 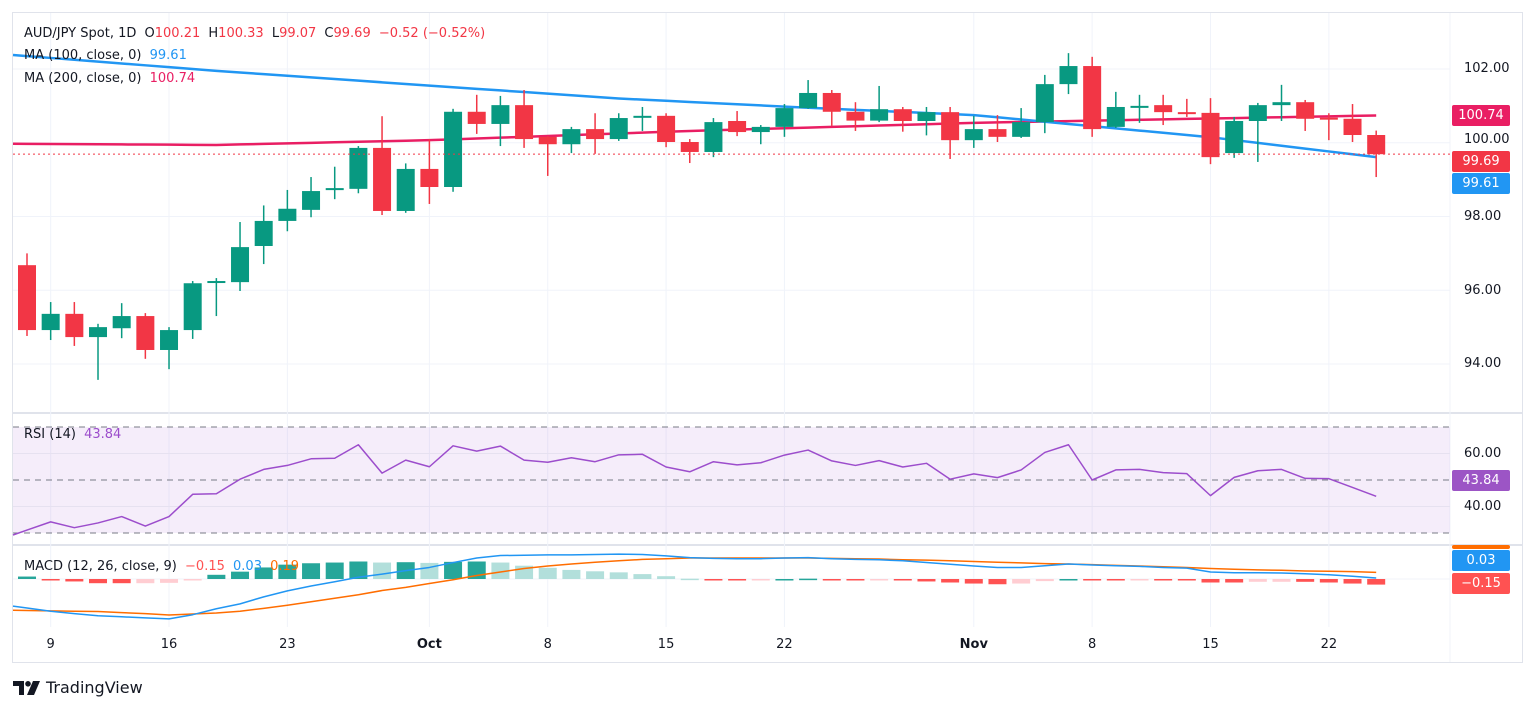 What do you see at coordinates (78, 687) in the screenshot?
I see `tradingview-logo: TradingView` at bounding box center [78, 687].